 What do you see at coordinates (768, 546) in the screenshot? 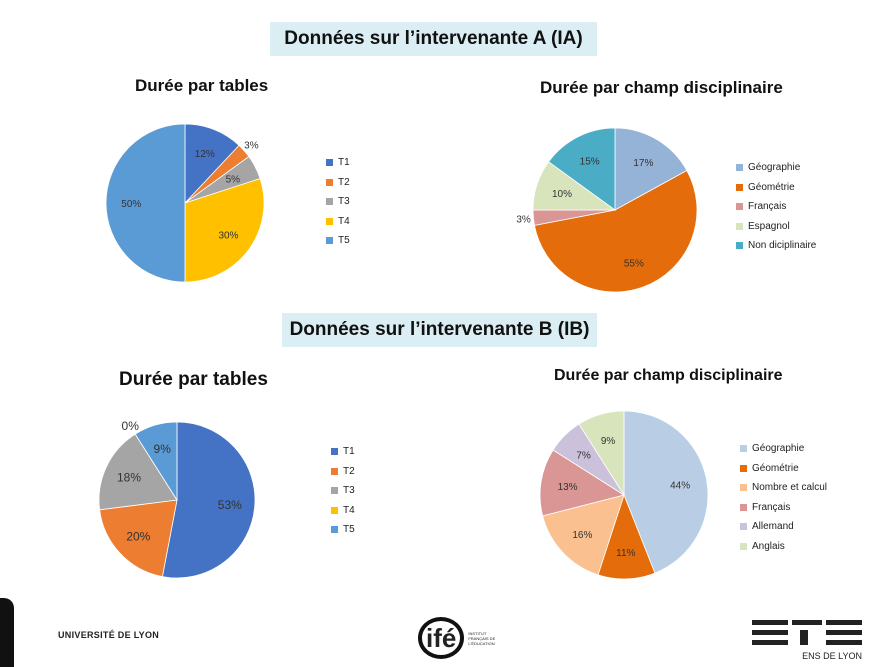
I see `legend-label: Anglais` at bounding box center [768, 546].